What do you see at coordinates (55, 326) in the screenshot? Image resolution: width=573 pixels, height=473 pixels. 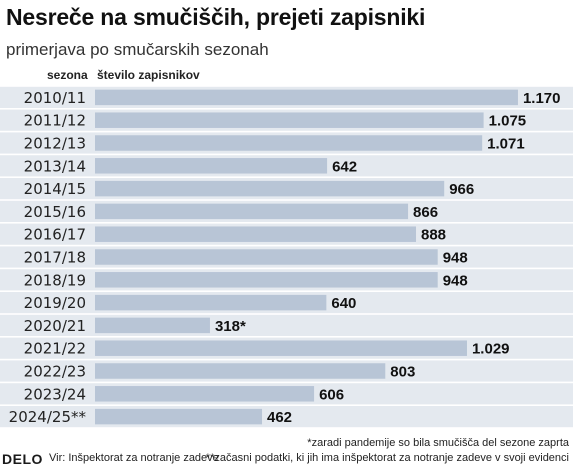 I see `category-label: 2020/21` at bounding box center [55, 326].